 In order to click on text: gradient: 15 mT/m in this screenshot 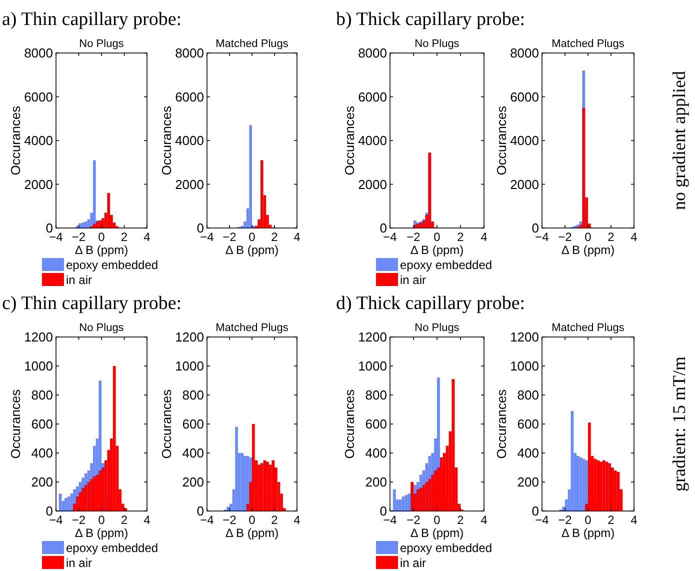, I will do `click(679, 424)`.